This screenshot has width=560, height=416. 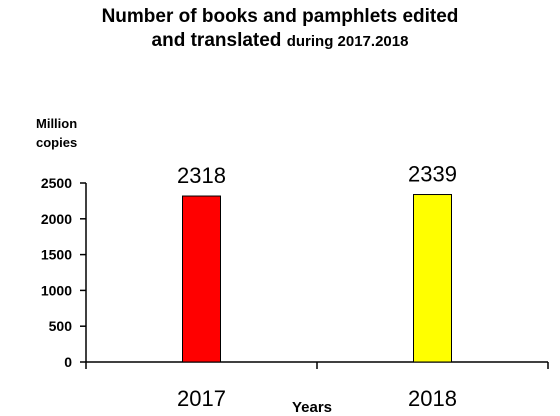 I want to click on chart-title-line-1: Number of books and pamphlets edited, so click(x=280, y=16).